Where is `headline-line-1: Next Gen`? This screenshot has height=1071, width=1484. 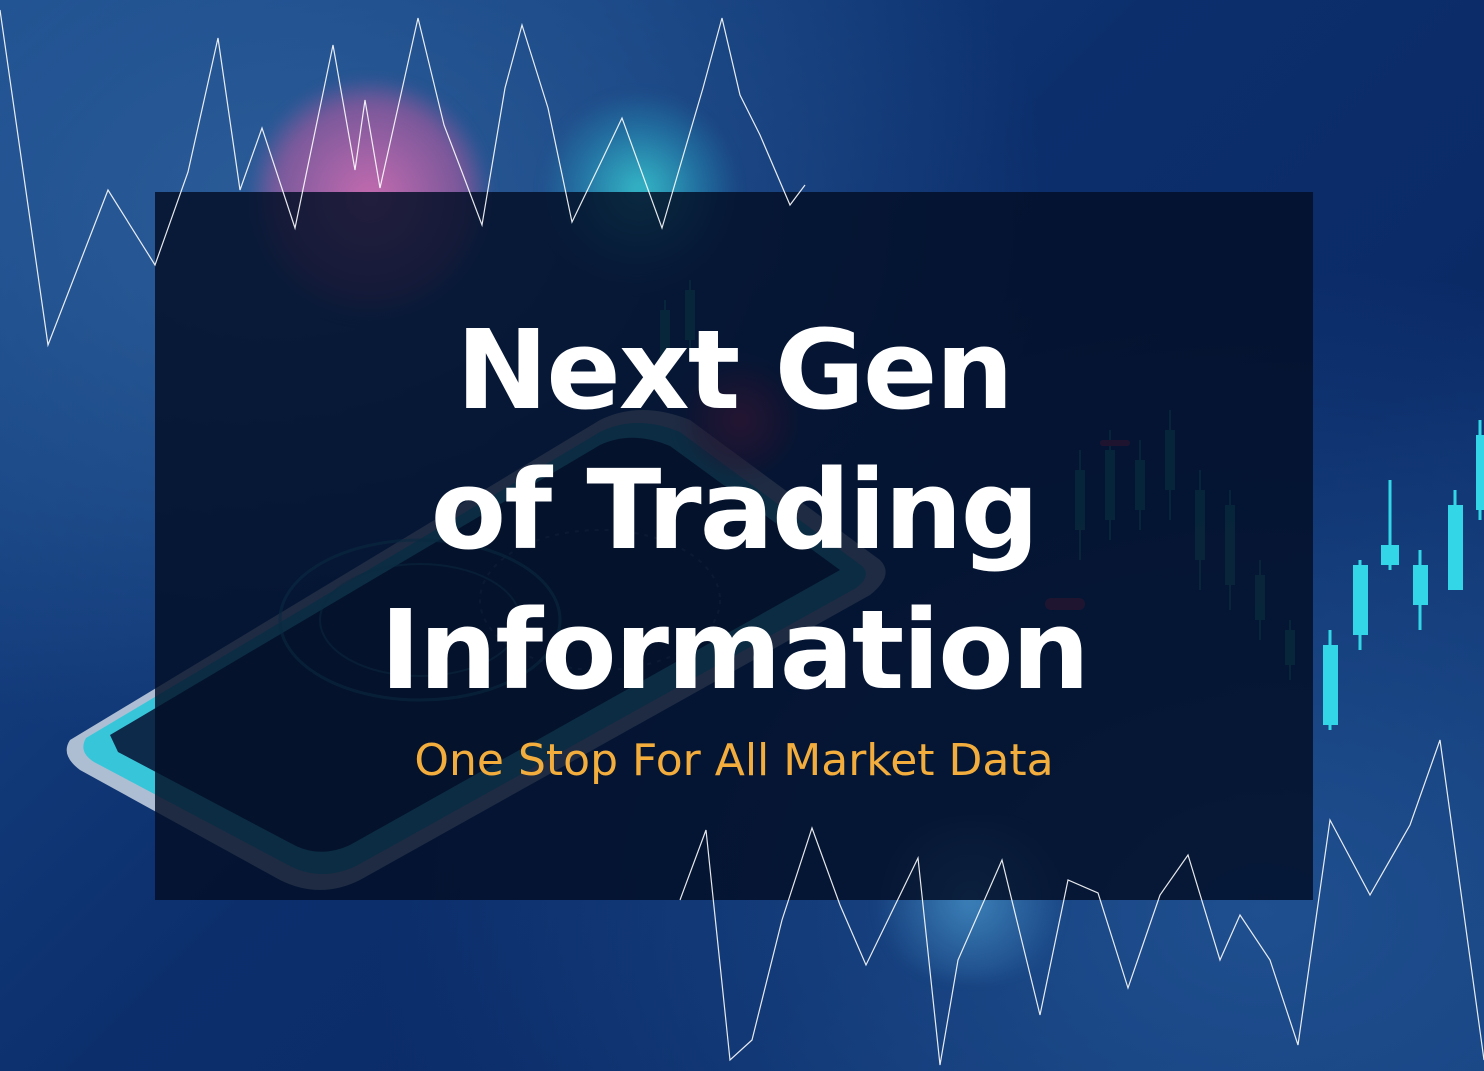
headline-line-1: Next Gen is located at coordinates (735, 370).